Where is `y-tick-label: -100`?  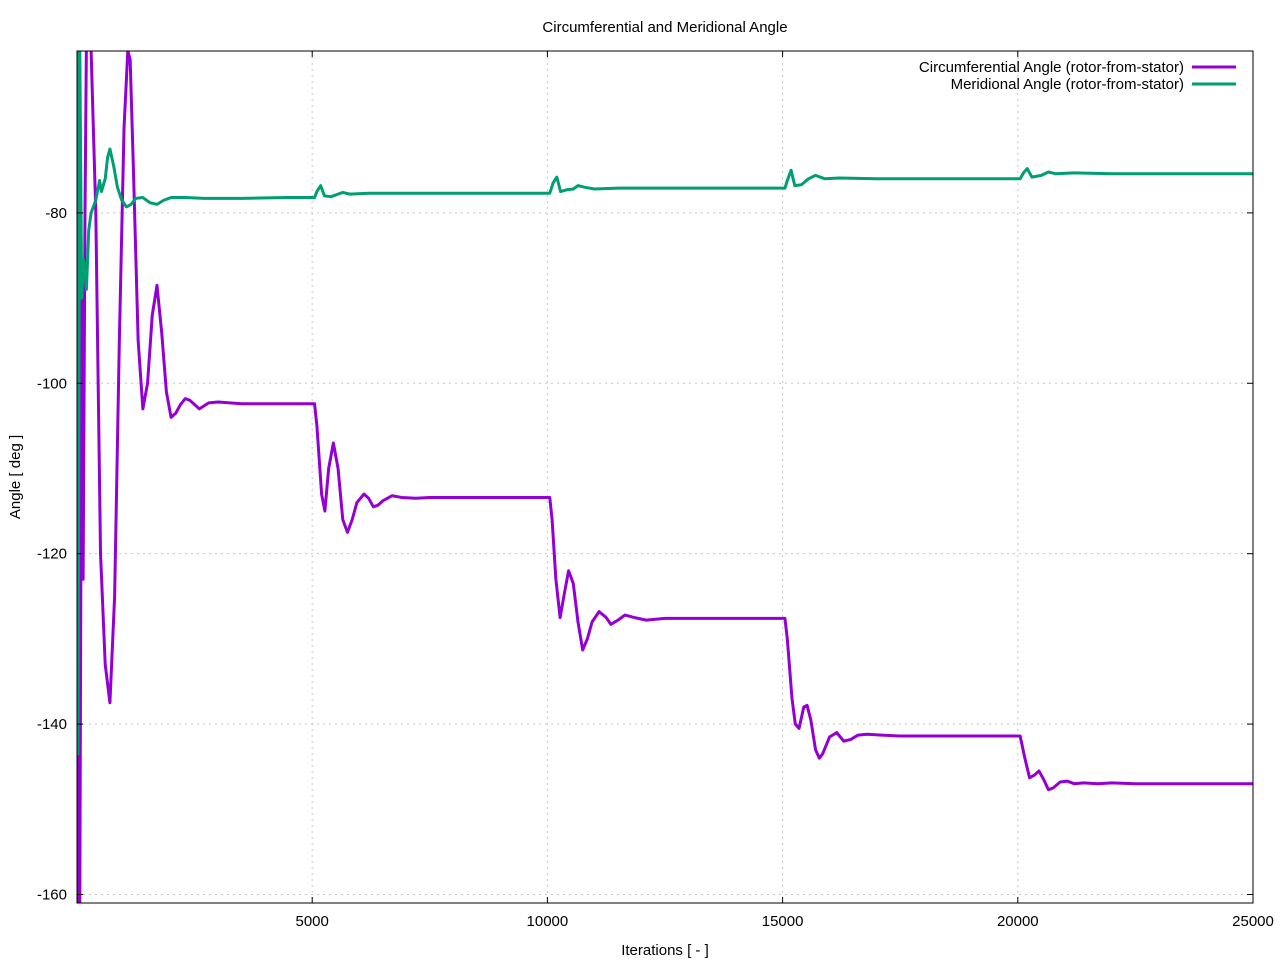
y-tick-label: -100 is located at coordinates (52, 383).